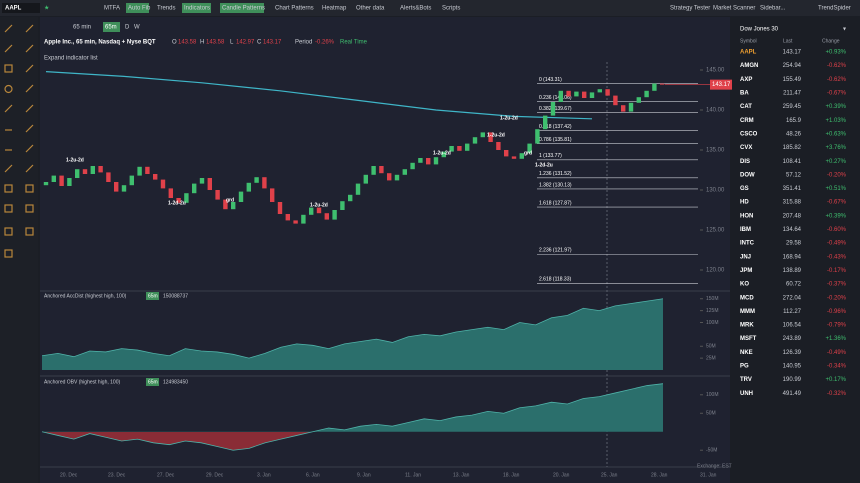 Image resolution: width=860 pixels, height=483 pixels. What do you see at coordinates (82, 28) in the screenshot?
I see `interval-select: 65 min` at bounding box center [82, 28].